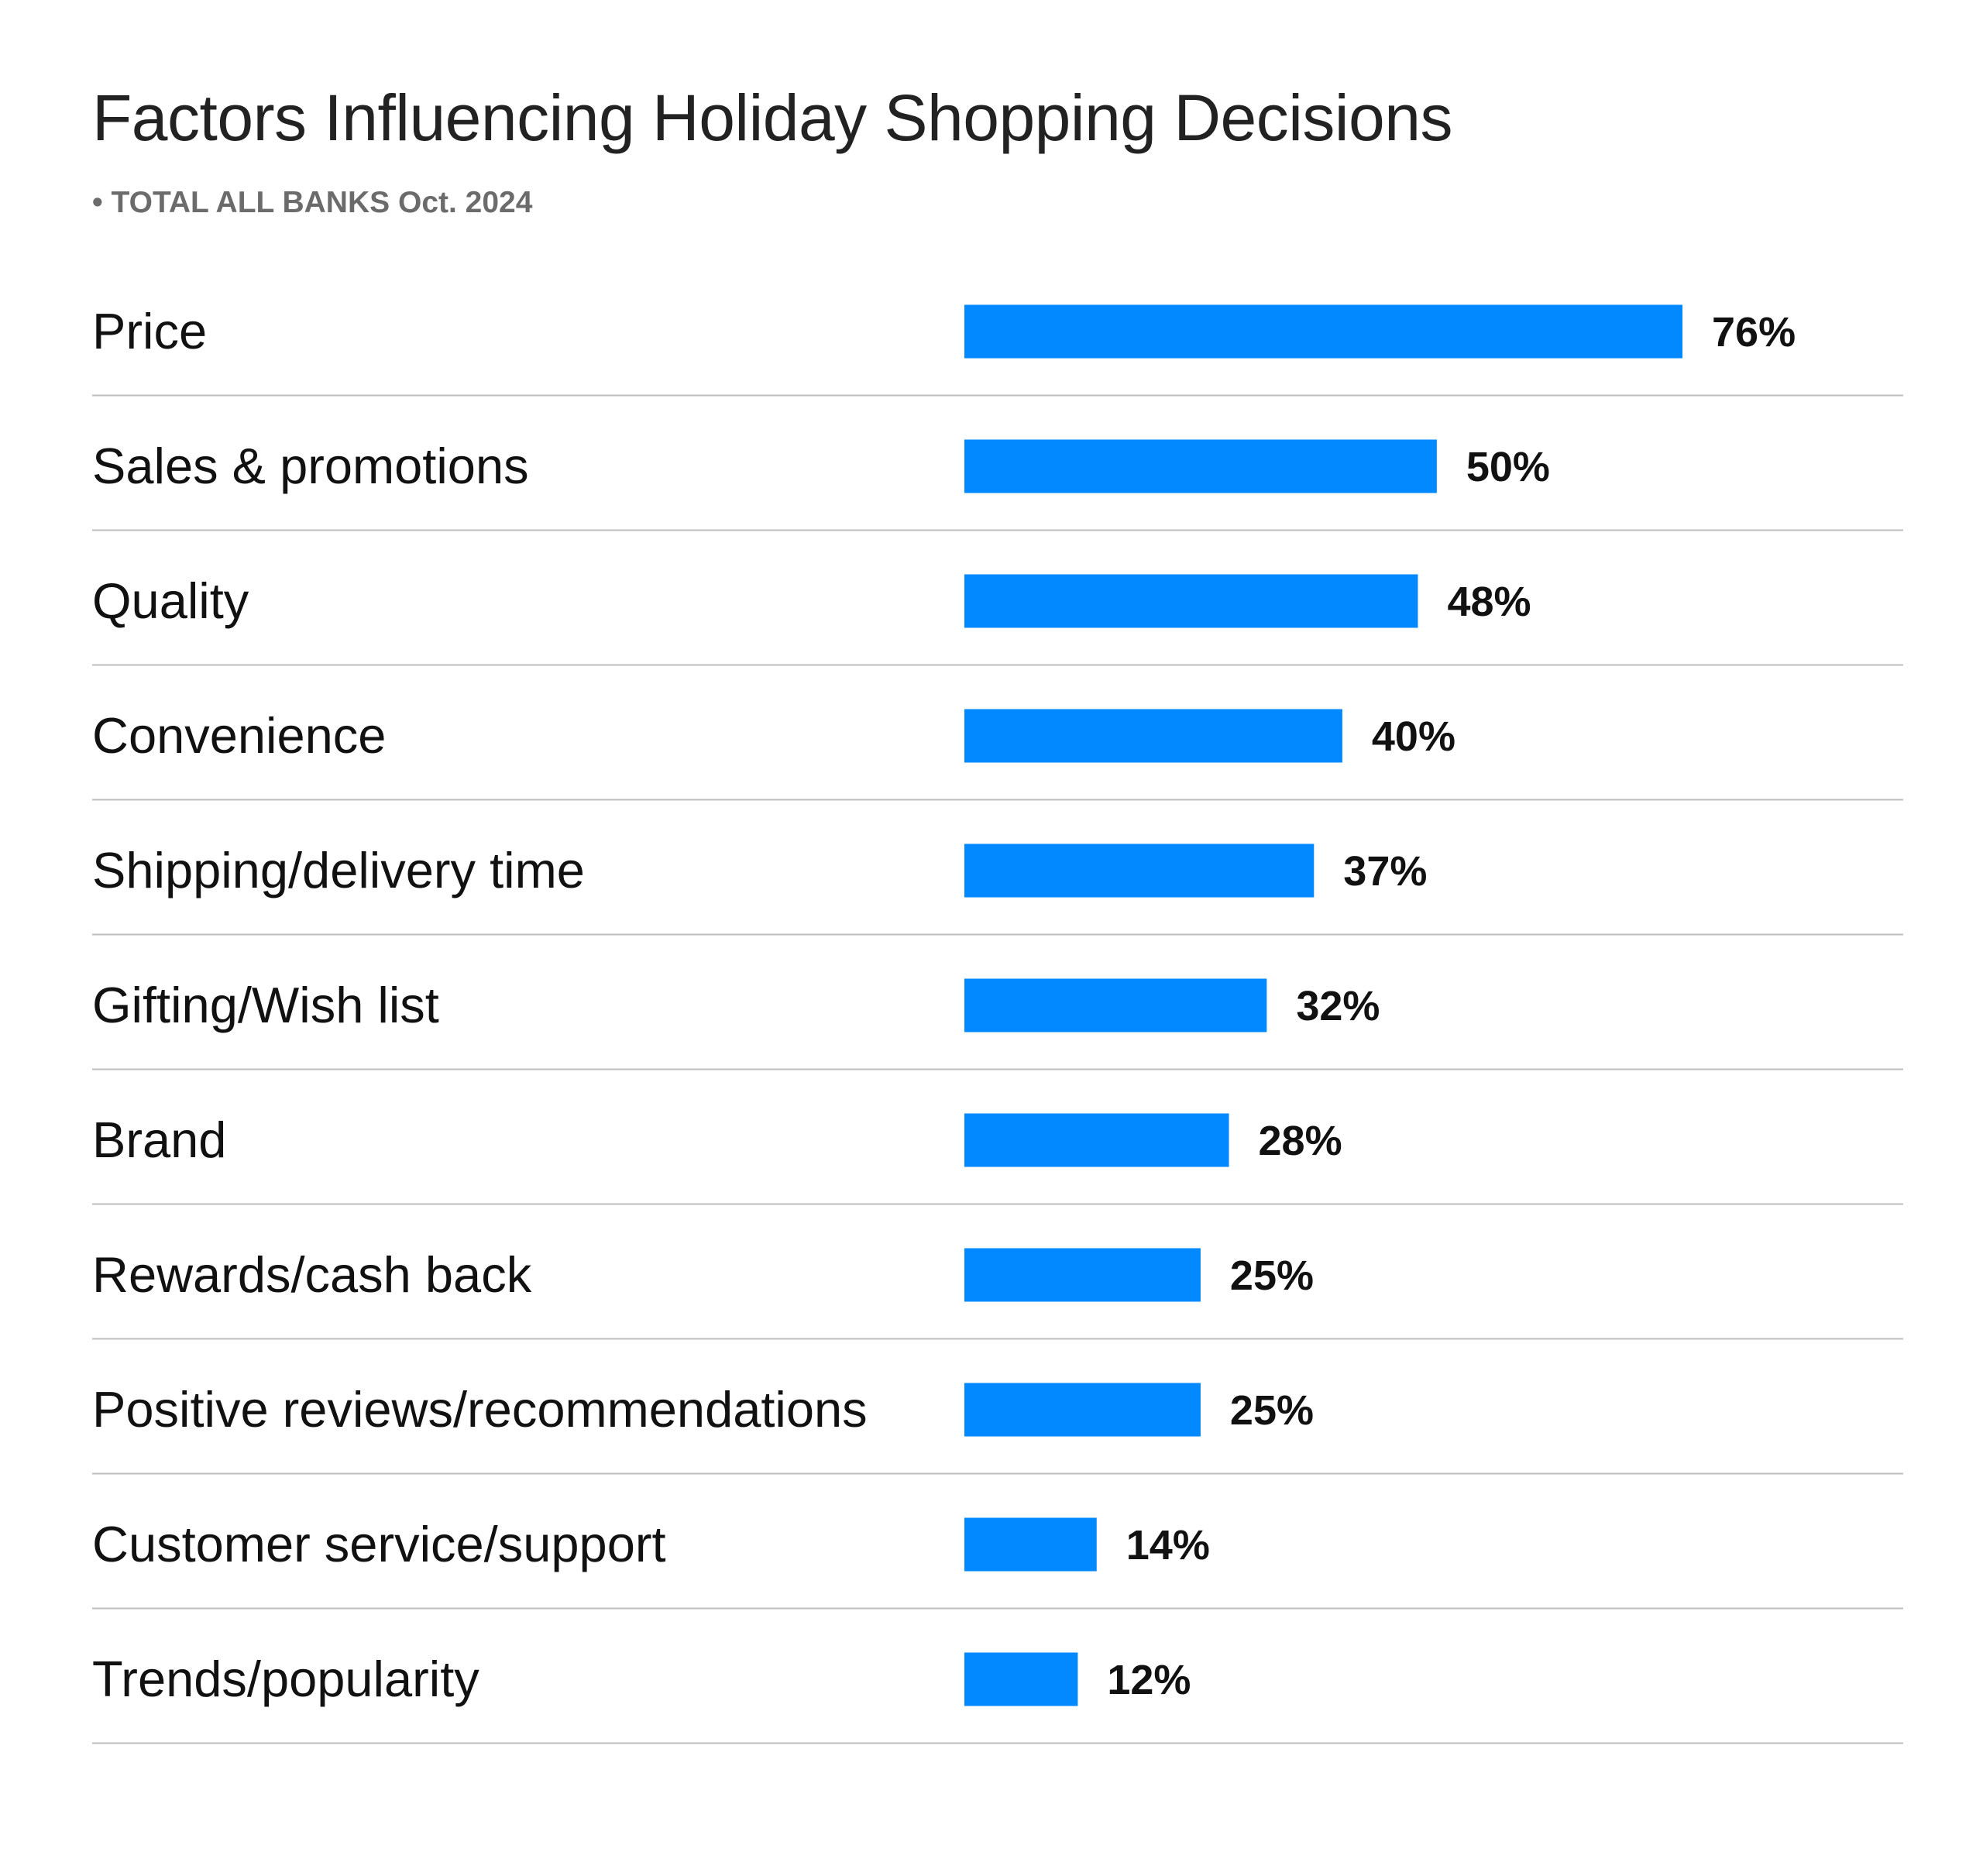 Image resolution: width=1983 pixels, height=1876 pixels. I want to click on chart-row: Gifting/Wish list 32%, so click(997, 1024).